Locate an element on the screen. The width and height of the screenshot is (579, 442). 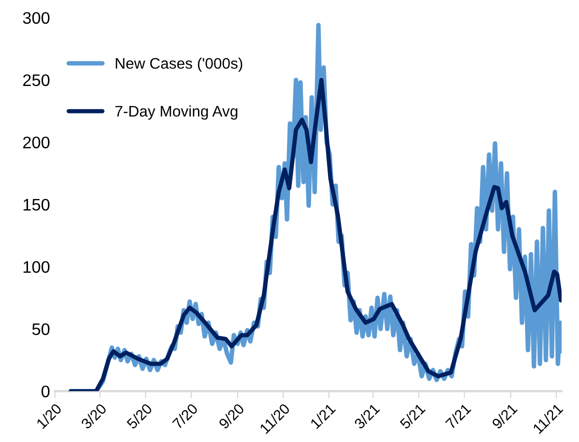
legend-label: 7-Day Moving Avg is located at coordinates (176, 112).